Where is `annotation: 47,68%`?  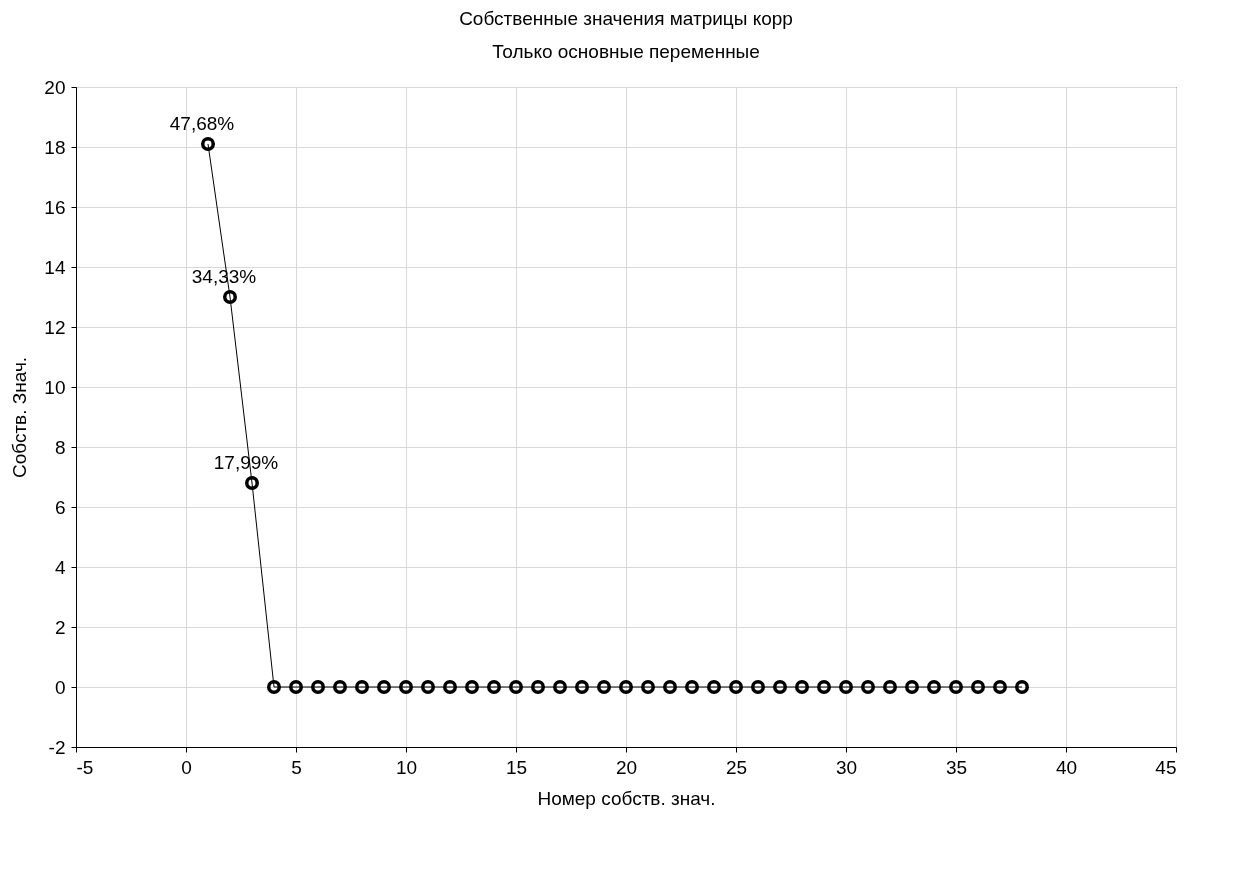 annotation: 47,68% is located at coordinates (202, 123).